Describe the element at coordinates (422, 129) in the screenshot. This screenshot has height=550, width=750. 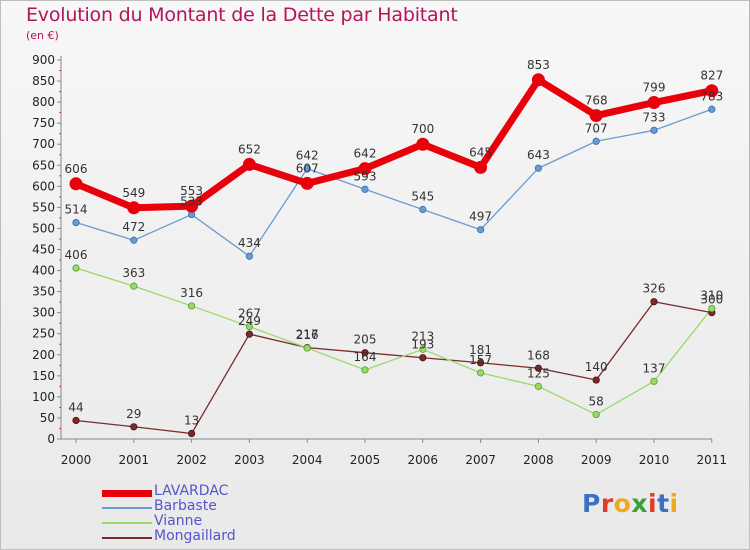
I see `data-label-lavardac: 700` at that location.